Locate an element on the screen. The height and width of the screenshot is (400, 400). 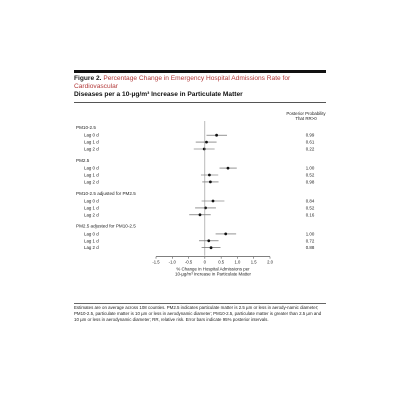
group-label: PM2.5 adjusted for PM10-2.5 is located at coordinates (106, 225).